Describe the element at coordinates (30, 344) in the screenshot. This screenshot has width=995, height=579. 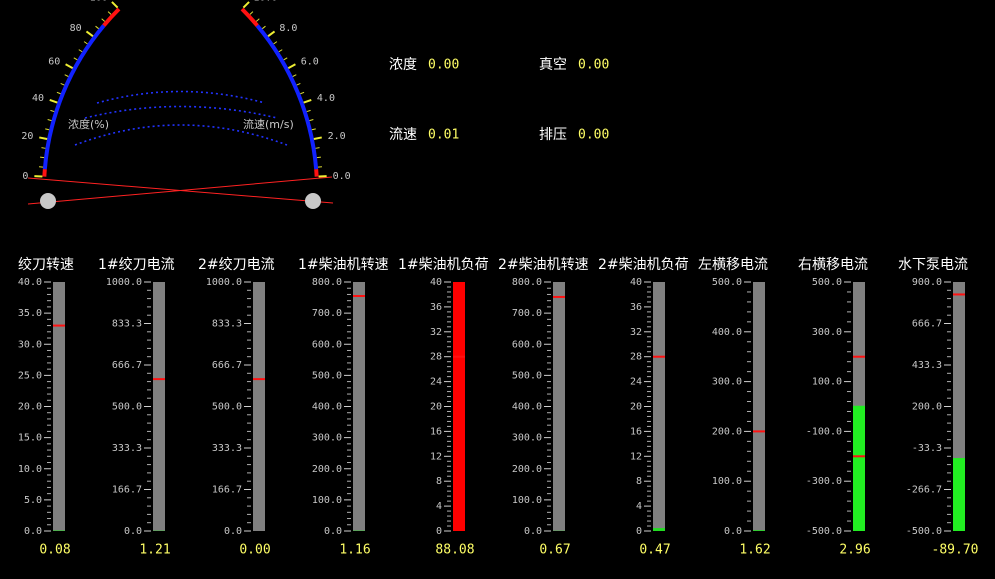
I see `meter-tick-label: 30.0` at that location.